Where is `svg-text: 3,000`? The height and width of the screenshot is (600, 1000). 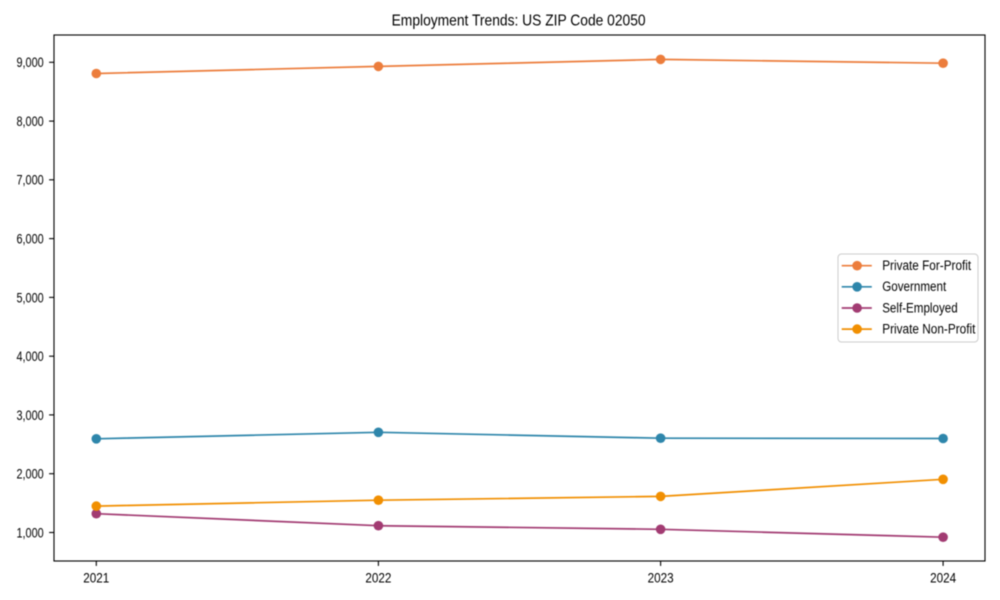
svg-text: 3,000 is located at coordinates (30, 416).